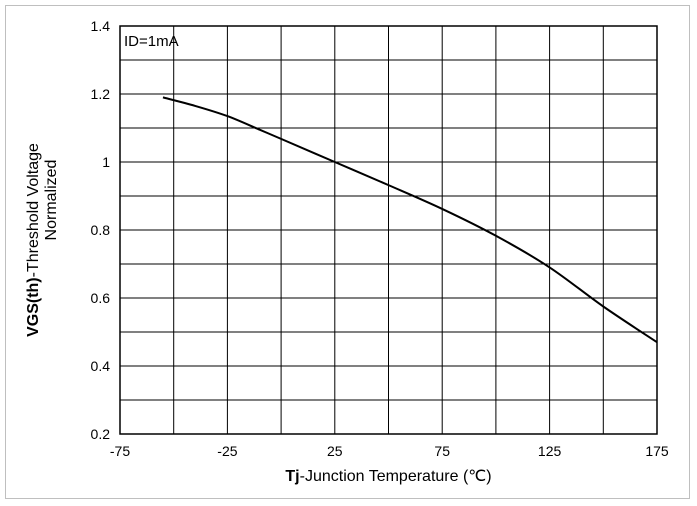 The height and width of the screenshot is (506, 697). I want to click on y-axis-label-line1: VGS(th)-Threshold Voltage, so click(33, 240).